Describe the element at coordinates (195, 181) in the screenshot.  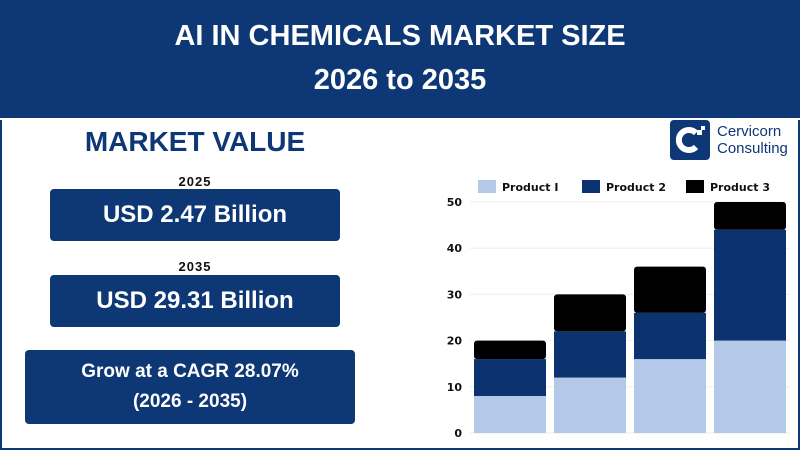
I see `year-label: 2025` at that location.